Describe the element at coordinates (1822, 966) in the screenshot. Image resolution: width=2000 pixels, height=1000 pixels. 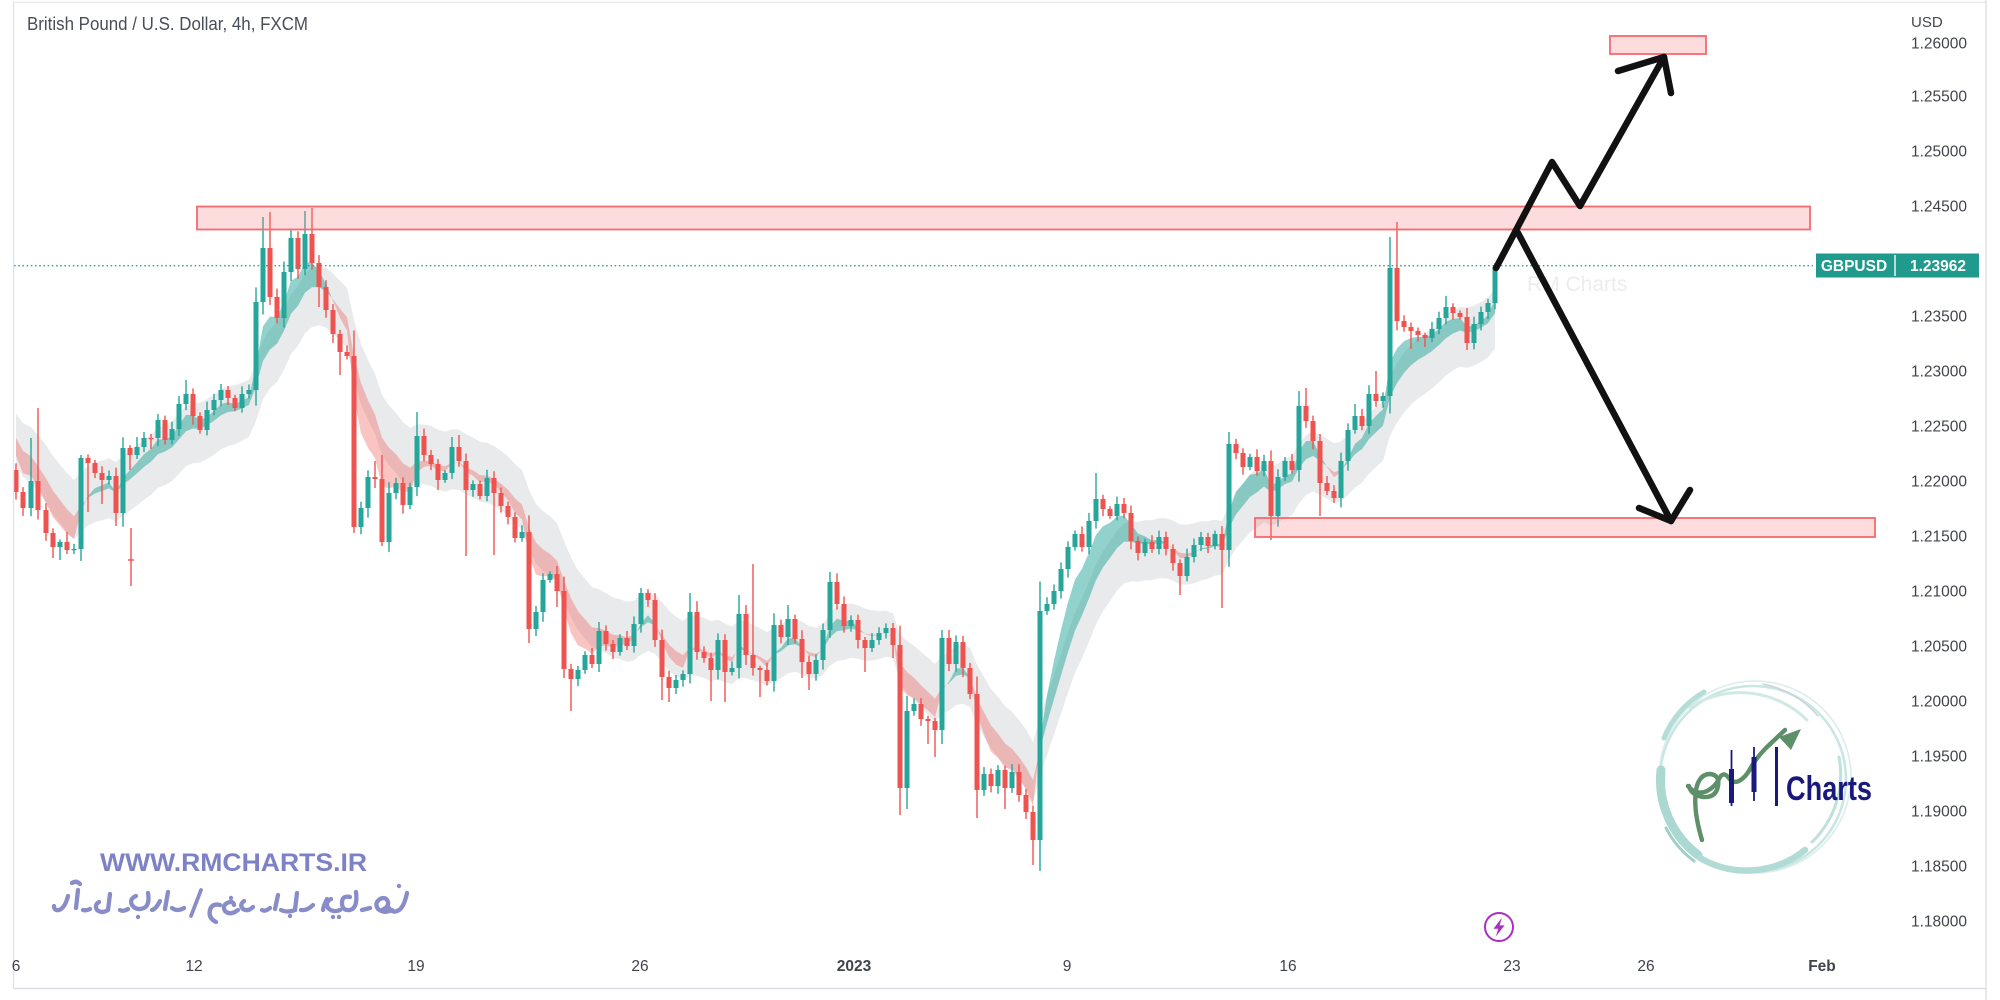
I see `svg-text: Feb` at that location.